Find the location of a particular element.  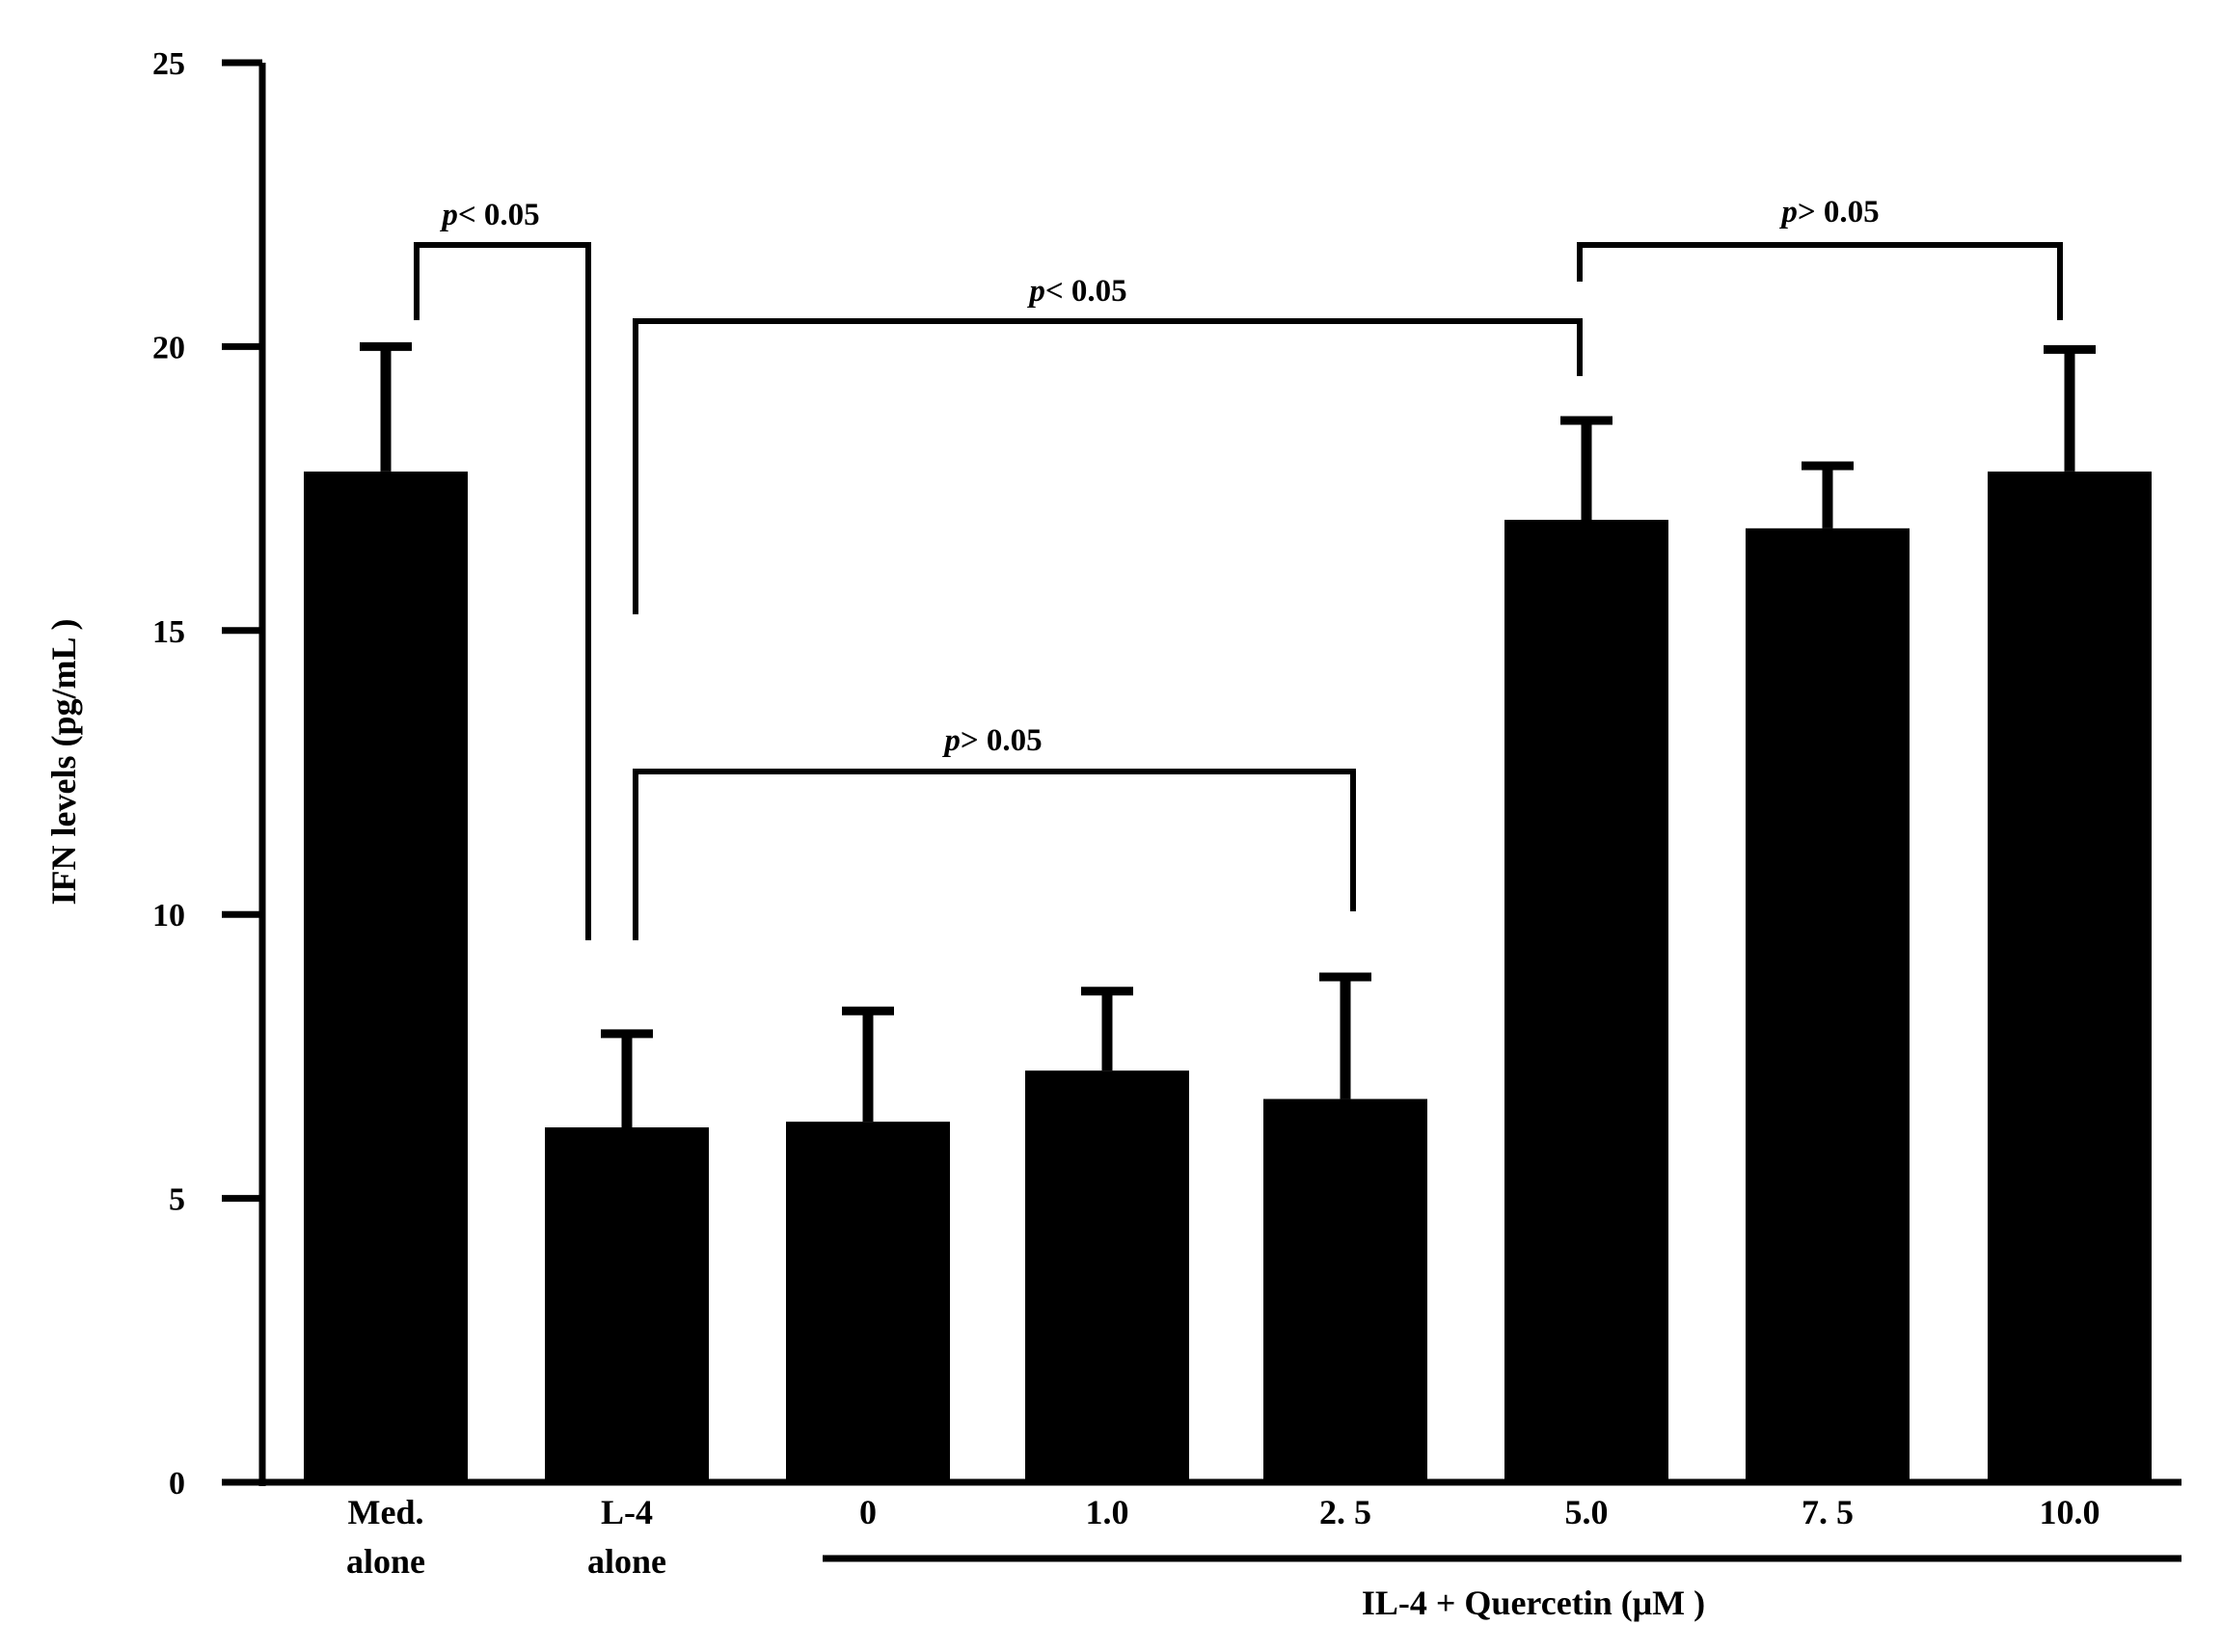

x-tick-label: 0 is located at coordinates (868, 1512).